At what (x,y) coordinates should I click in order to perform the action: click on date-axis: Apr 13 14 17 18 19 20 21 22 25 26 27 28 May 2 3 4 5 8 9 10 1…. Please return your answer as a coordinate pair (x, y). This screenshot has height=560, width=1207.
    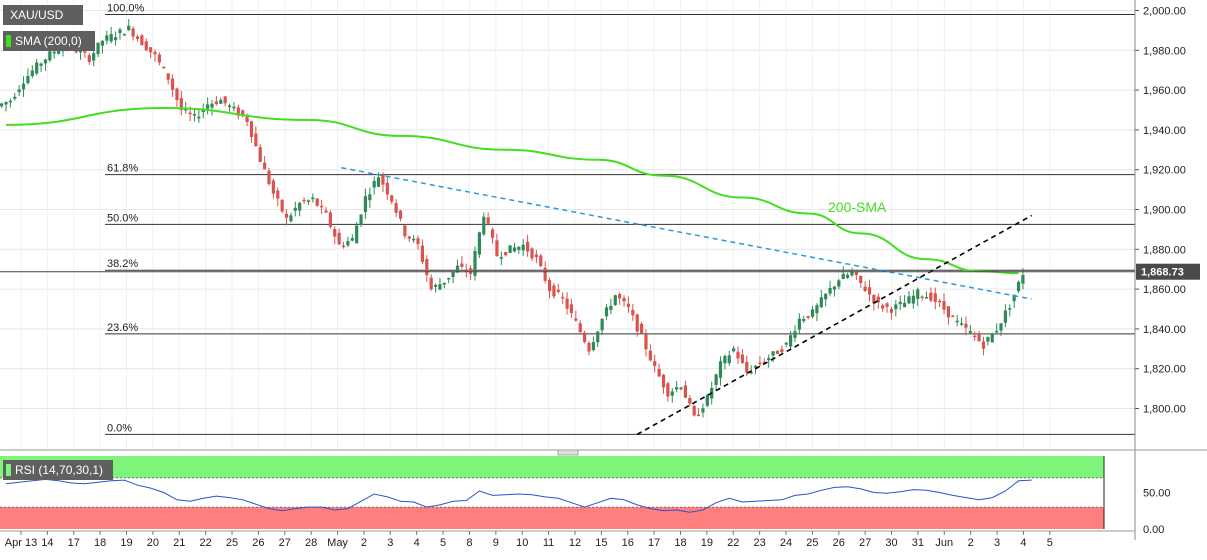
    Looking at the image, I should click on (567, 539).